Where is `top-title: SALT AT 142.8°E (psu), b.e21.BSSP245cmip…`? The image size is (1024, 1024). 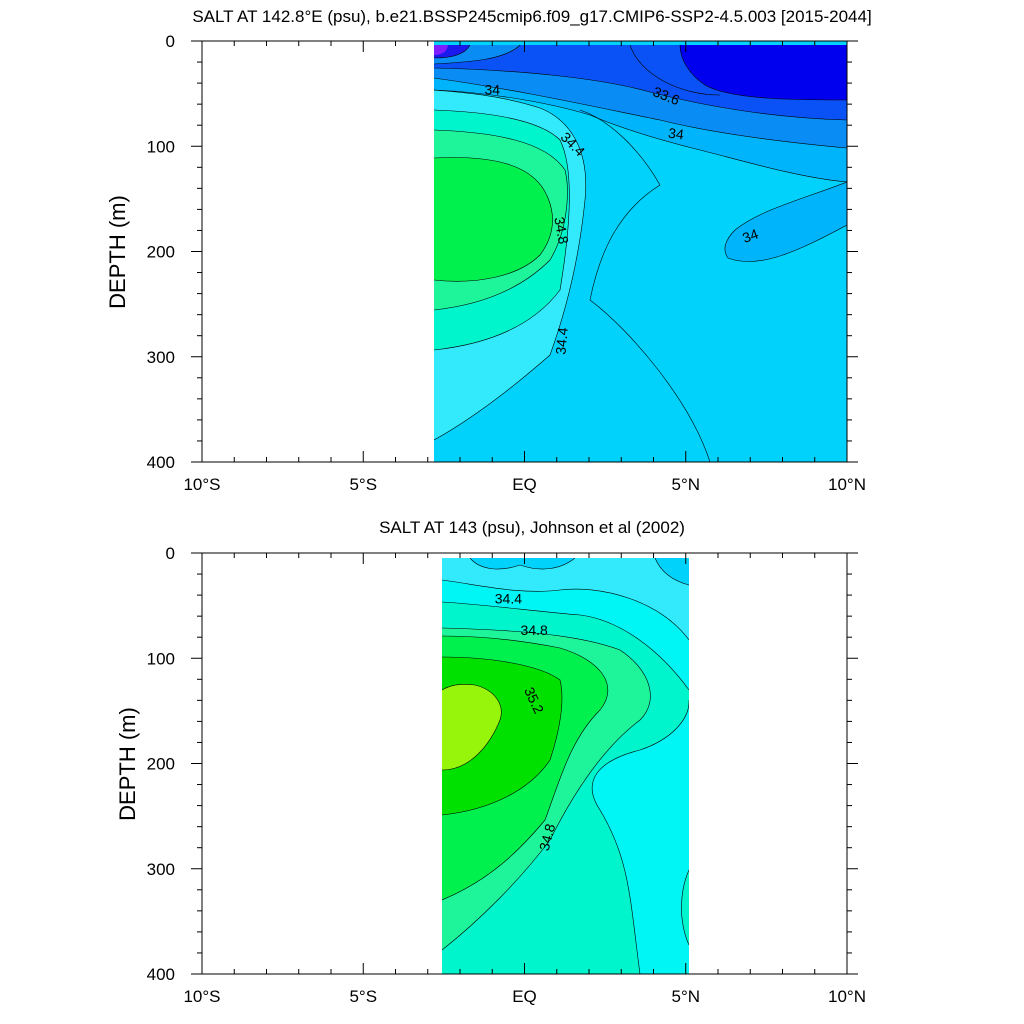 top-title: SALT AT 142.8°E (psu), b.e21.BSSP245cmip… is located at coordinates (531, 16).